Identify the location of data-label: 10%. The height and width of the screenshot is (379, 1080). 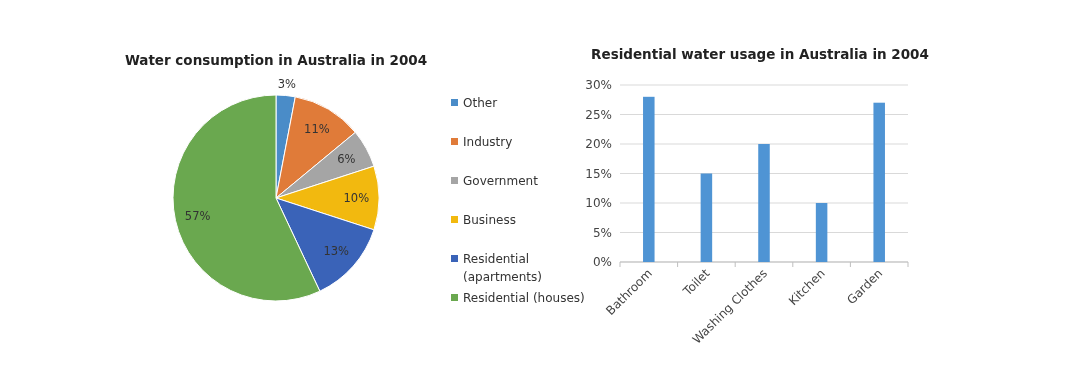
(356, 198).